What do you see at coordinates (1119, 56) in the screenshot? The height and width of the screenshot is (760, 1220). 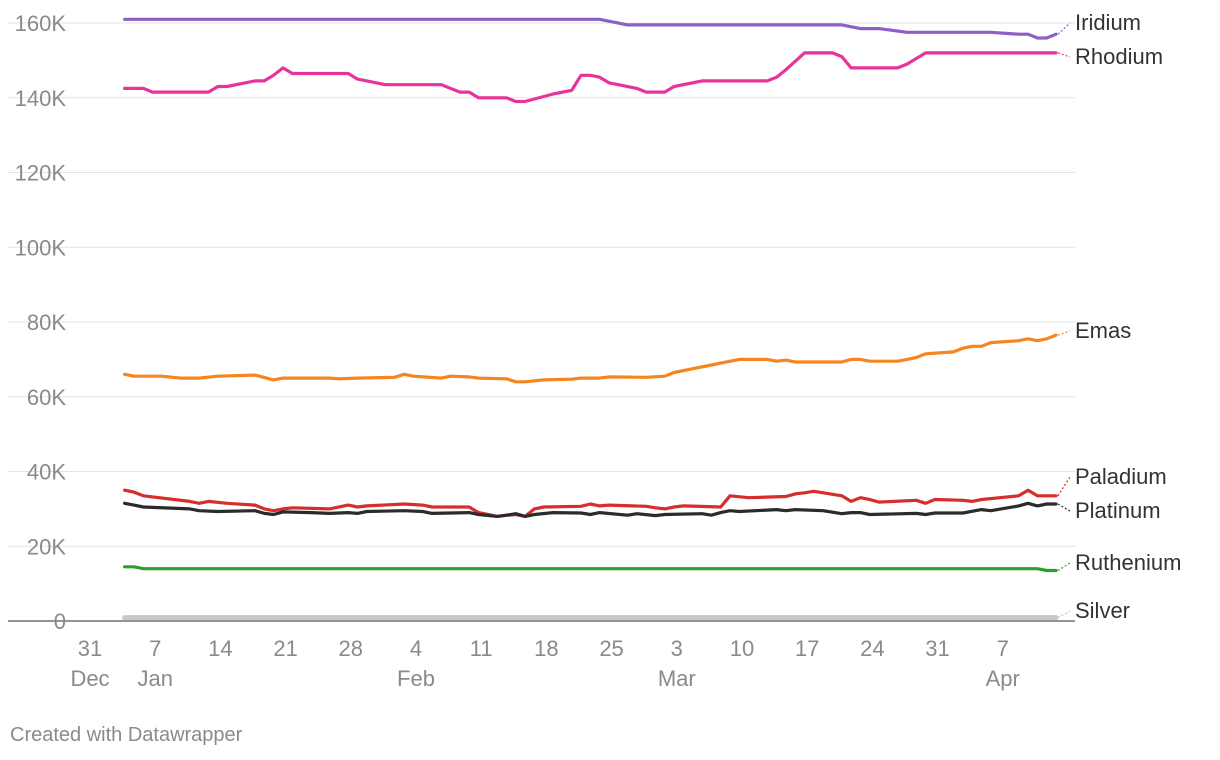 I see `series-label-rhodium: Rhodium` at bounding box center [1119, 56].